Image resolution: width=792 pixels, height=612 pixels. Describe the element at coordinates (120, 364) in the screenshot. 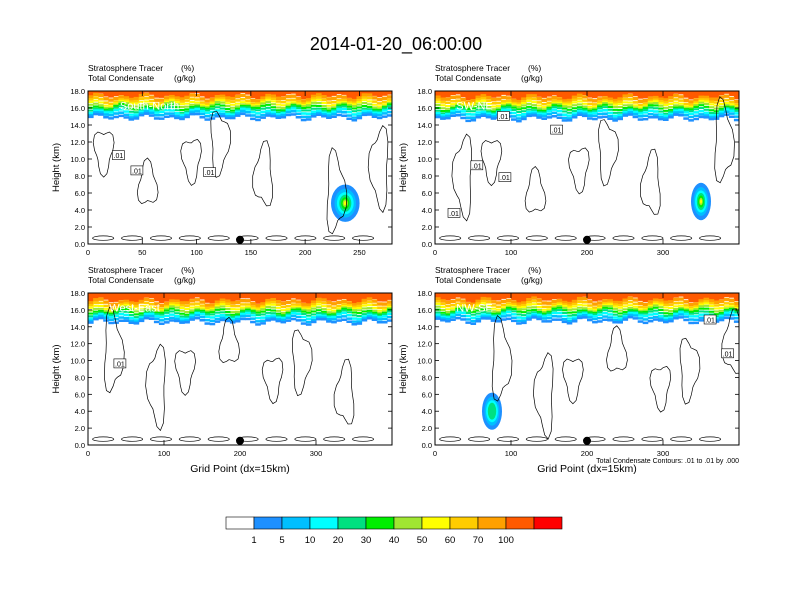

I see `contour-label: .01` at that location.